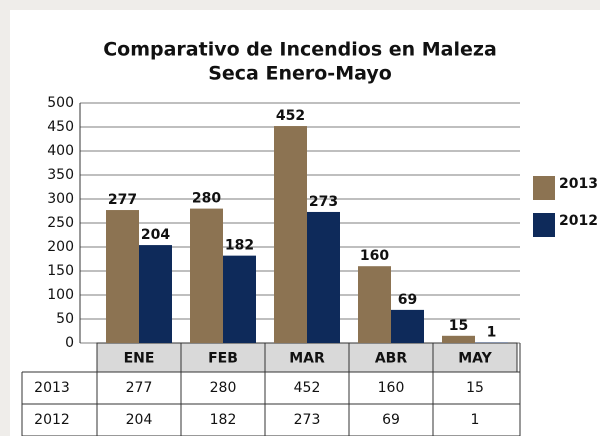 The width and height of the screenshot is (600, 436). What do you see at coordinates (155, 235) in the screenshot?
I see `data-label: 204` at bounding box center [155, 235].